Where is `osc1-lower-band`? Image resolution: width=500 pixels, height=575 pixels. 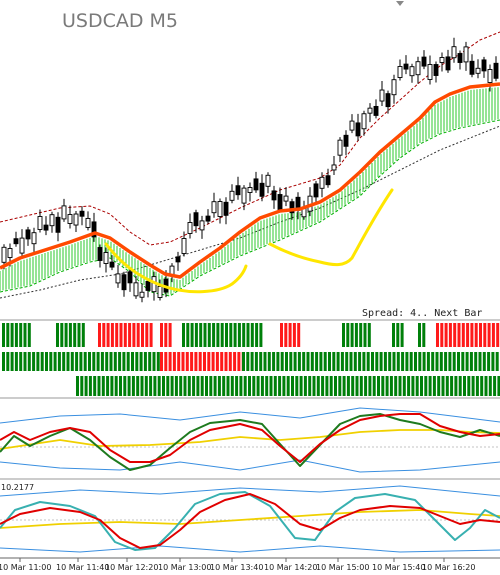 osc1-lower-band is located at coordinates (250, 466).